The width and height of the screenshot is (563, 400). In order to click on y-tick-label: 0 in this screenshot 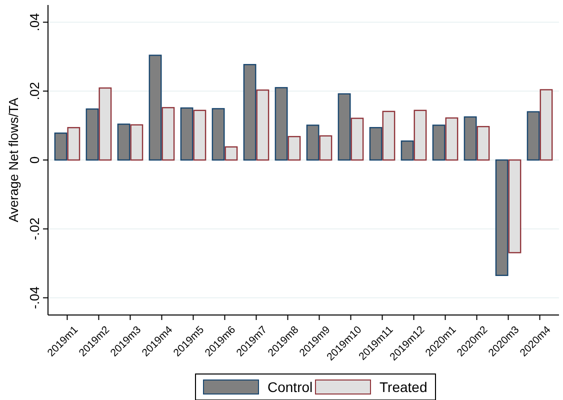, I will do `click(34, 160)`.